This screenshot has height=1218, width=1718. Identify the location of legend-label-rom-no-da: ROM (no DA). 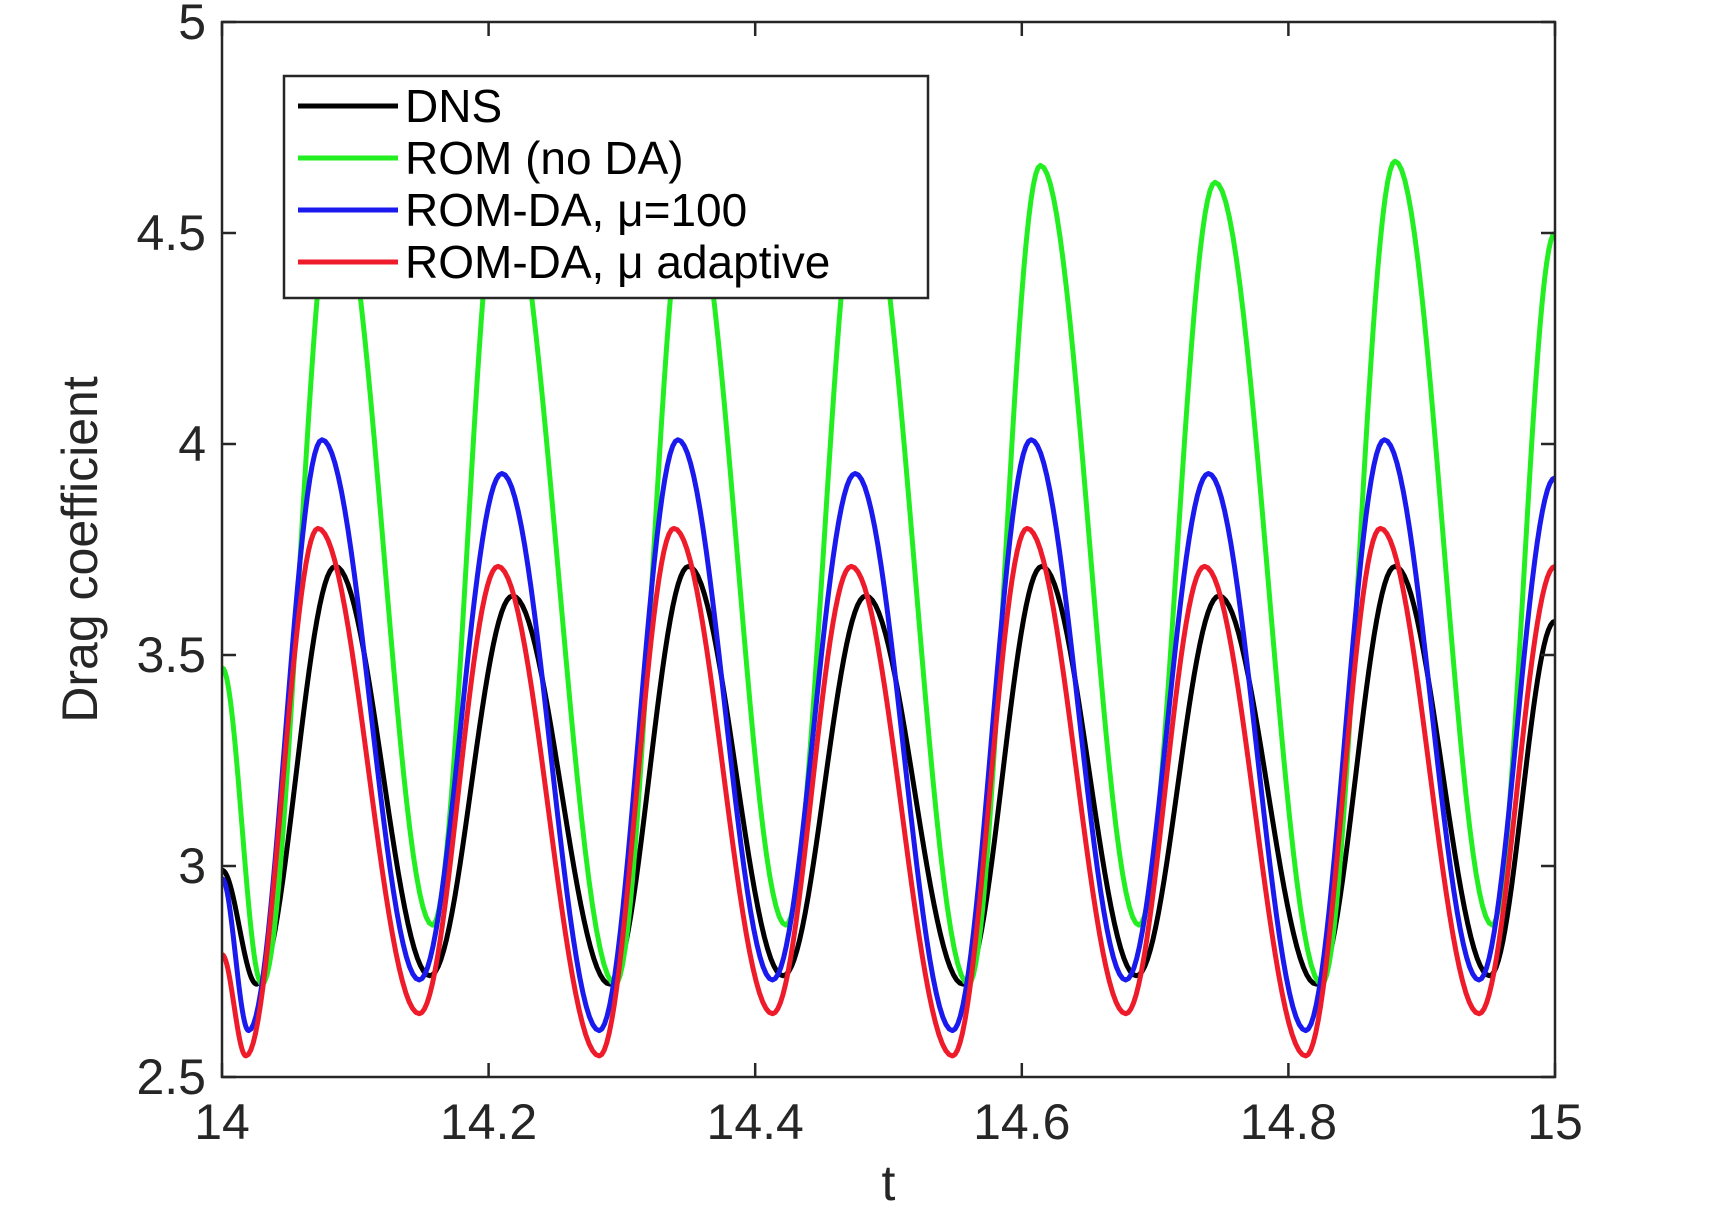
(544, 158).